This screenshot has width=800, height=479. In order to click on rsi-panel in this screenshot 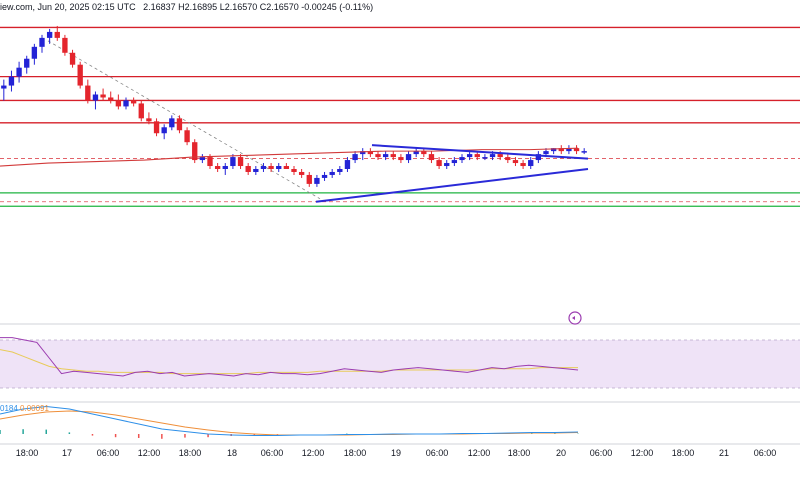, I will do `click(289, 357)`.